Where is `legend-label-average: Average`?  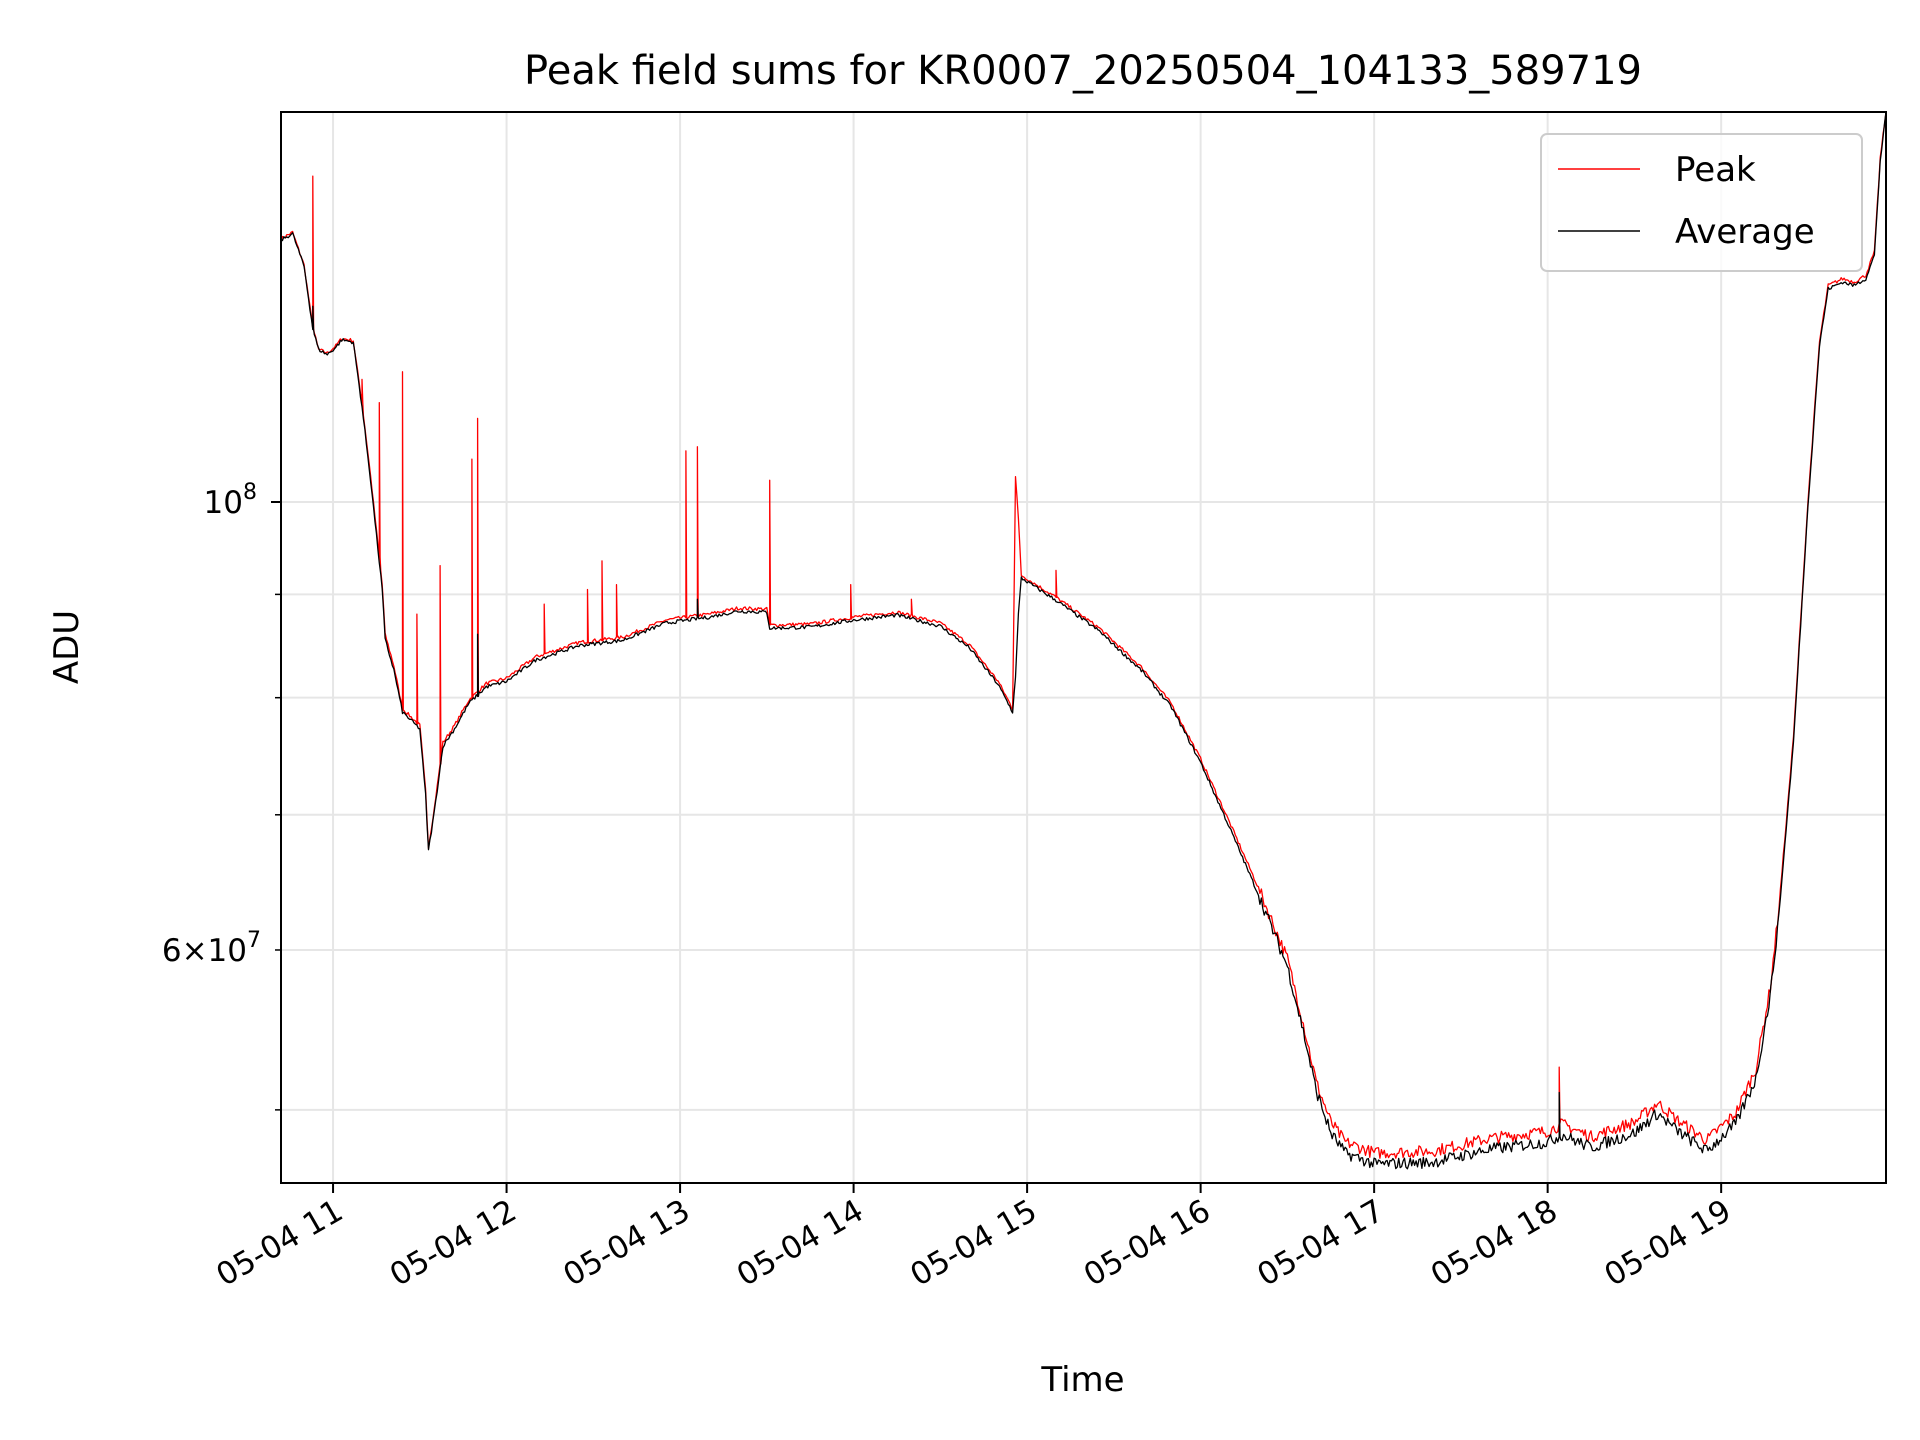 legend-label-average: Average is located at coordinates (1745, 232).